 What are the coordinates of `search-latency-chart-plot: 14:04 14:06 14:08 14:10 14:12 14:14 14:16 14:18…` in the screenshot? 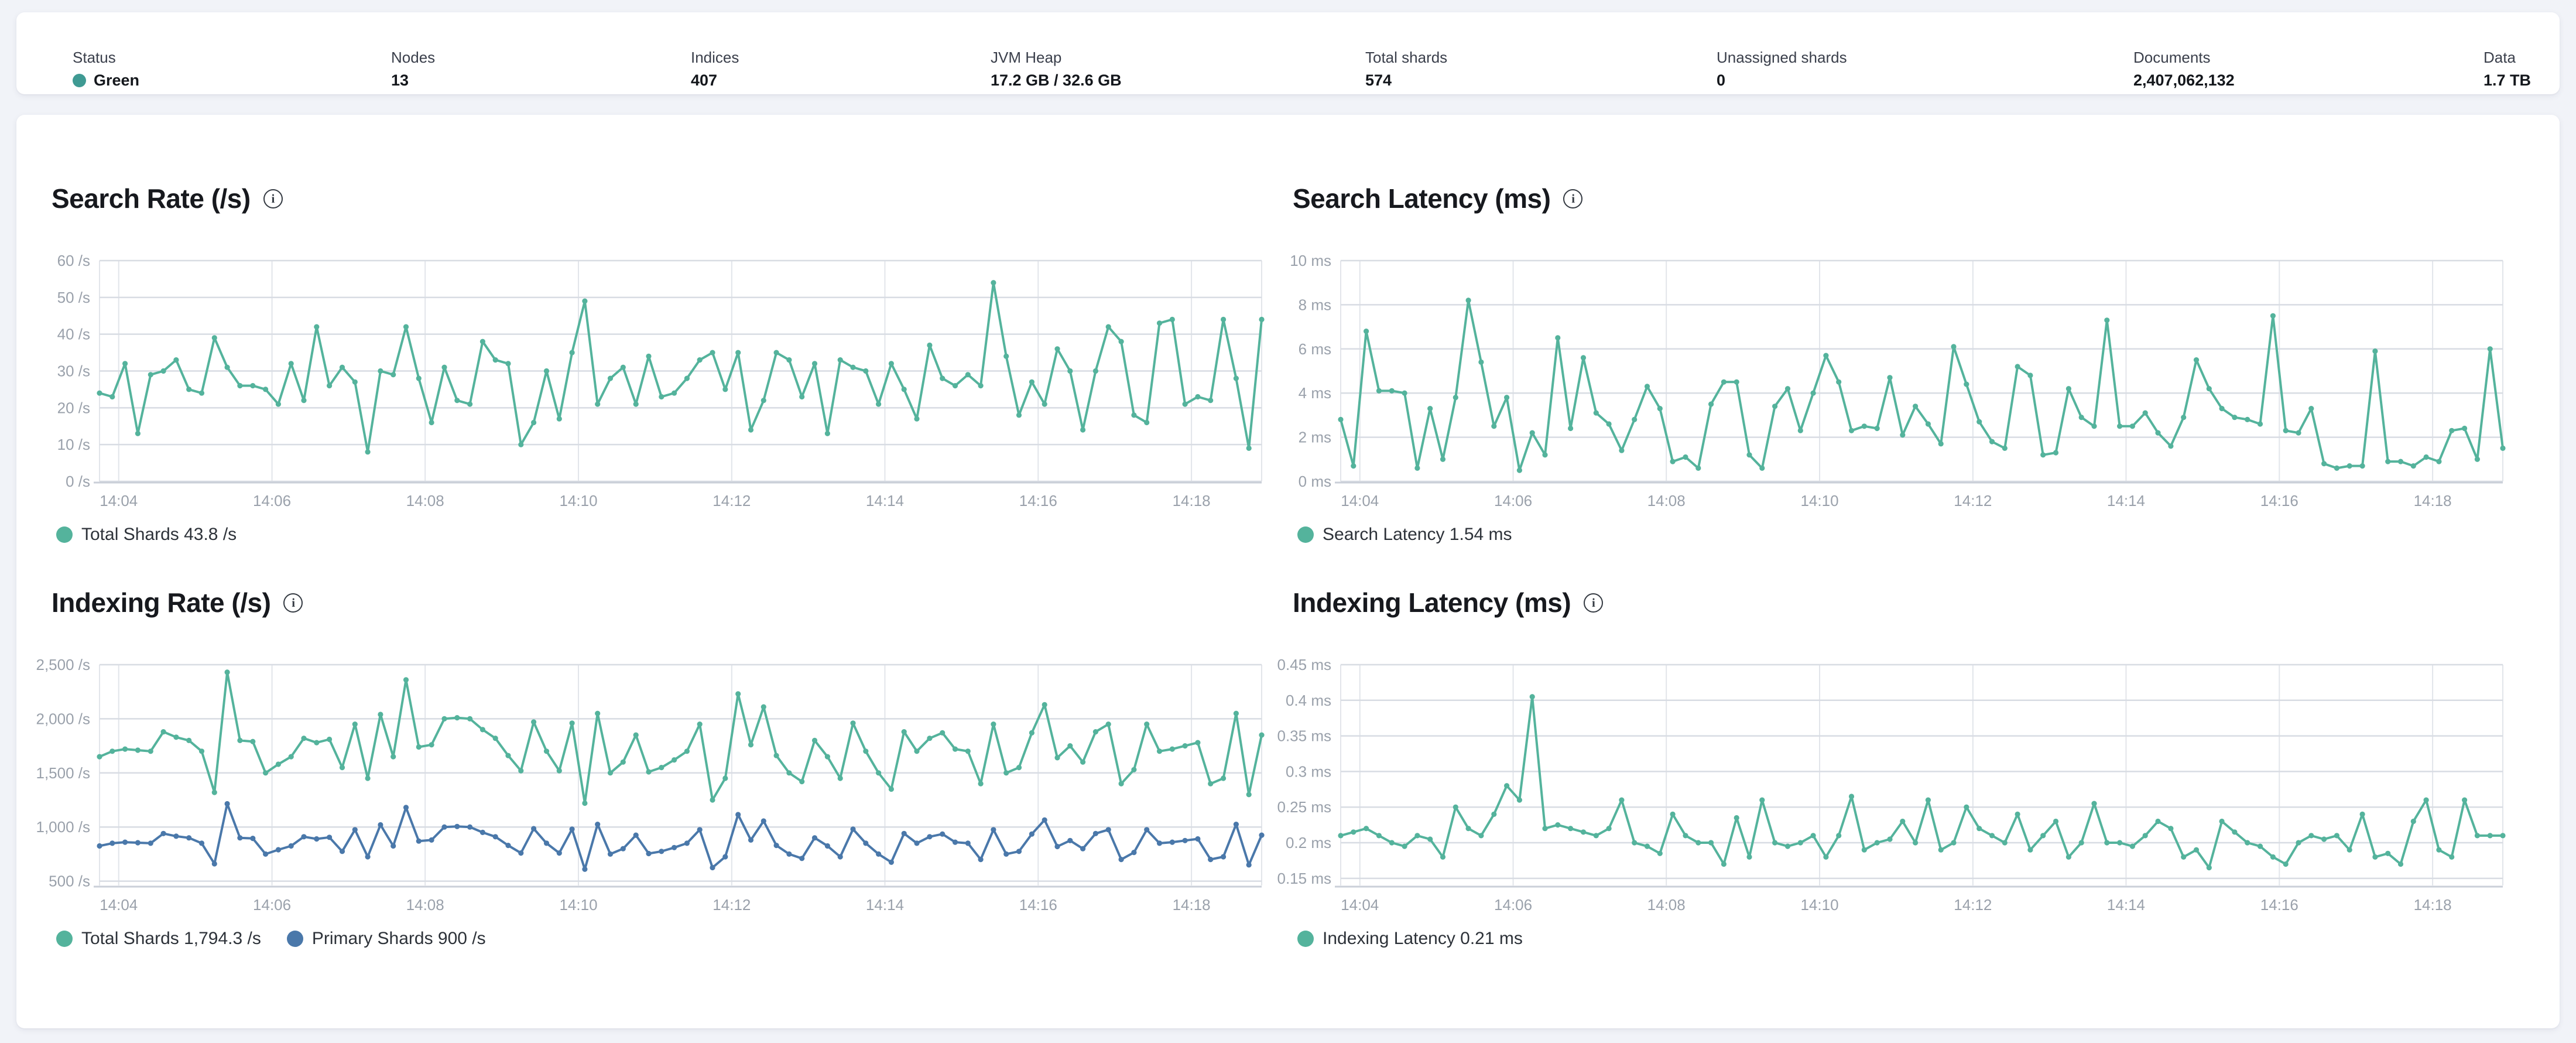 It's located at (1879, 384).